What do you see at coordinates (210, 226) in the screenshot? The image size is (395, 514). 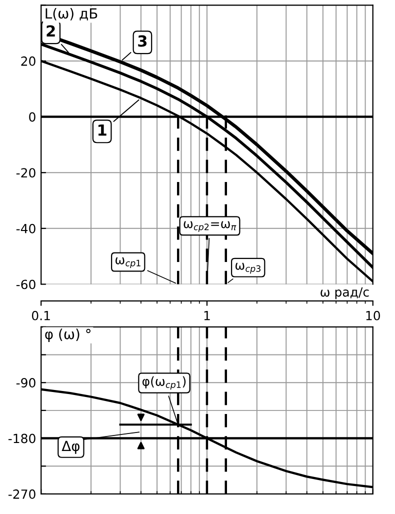 I see `annotation: ω$_{ср2}$=ω$_{π}$` at bounding box center [210, 226].